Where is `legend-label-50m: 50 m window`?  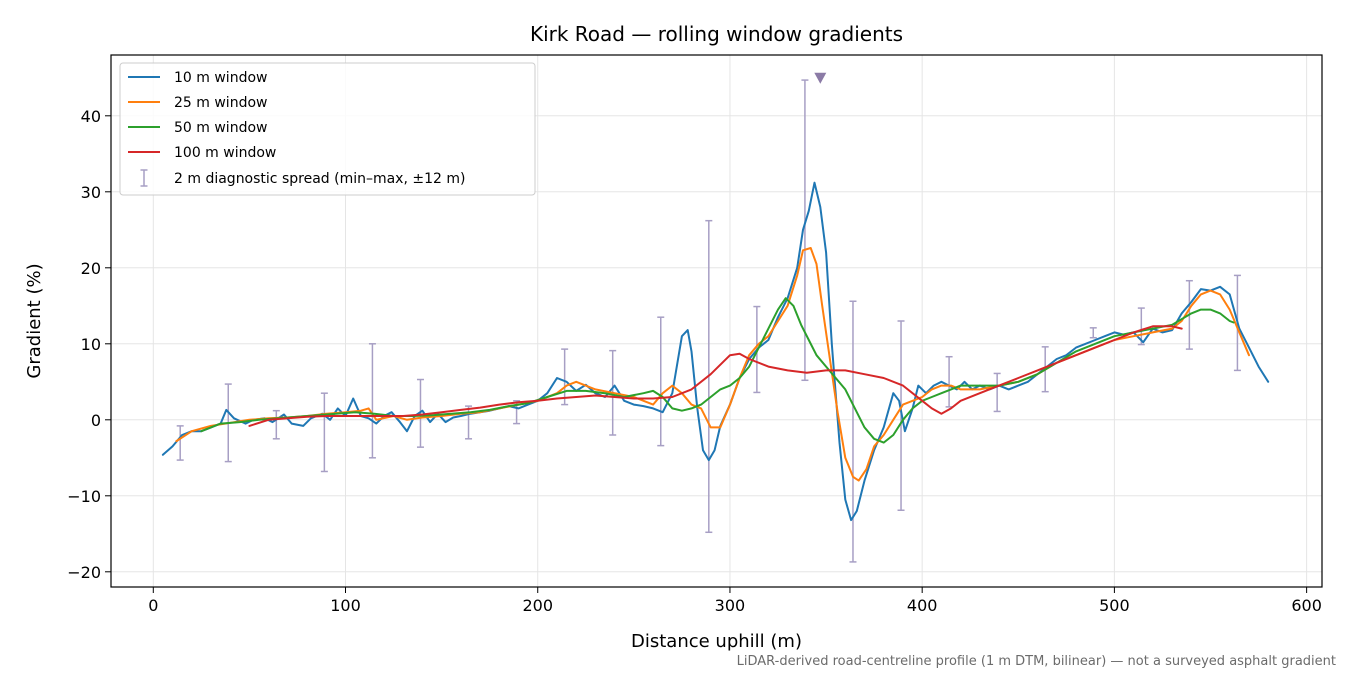 legend-label-50m: 50 m window is located at coordinates (220, 128).